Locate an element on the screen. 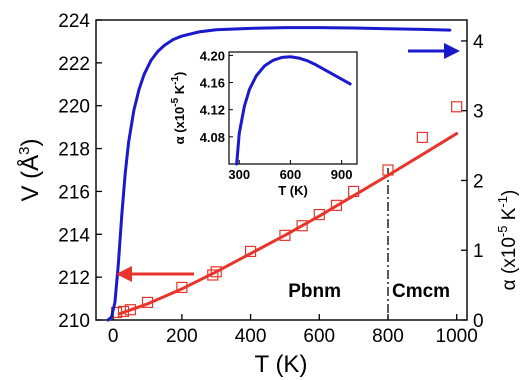 The height and width of the screenshot is (380, 524). inset-expansion-line is located at coordinates (293, 110).